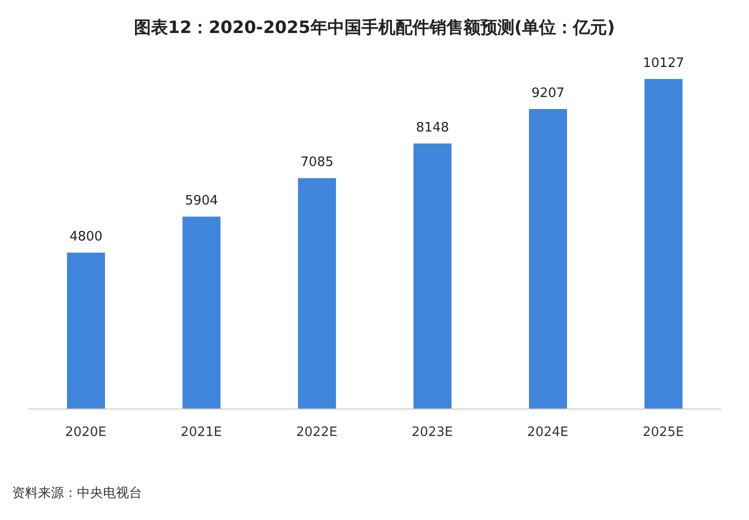 This screenshot has width=749, height=520. What do you see at coordinates (317, 432) in the screenshot?
I see `x-tick-label: 2022E` at bounding box center [317, 432].